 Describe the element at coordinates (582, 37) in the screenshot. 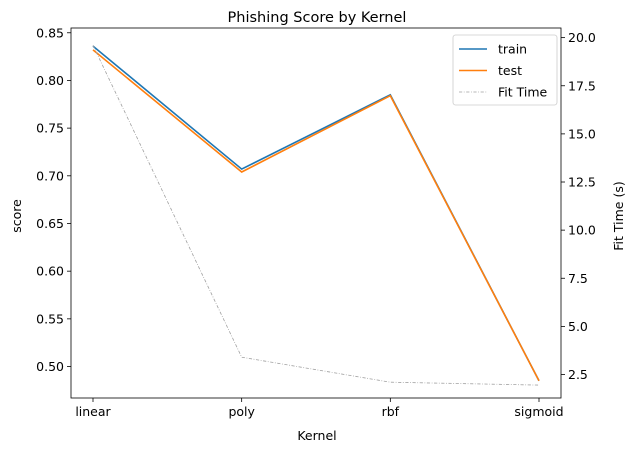

I see `y2-tick-label-7: 20.0` at that location.